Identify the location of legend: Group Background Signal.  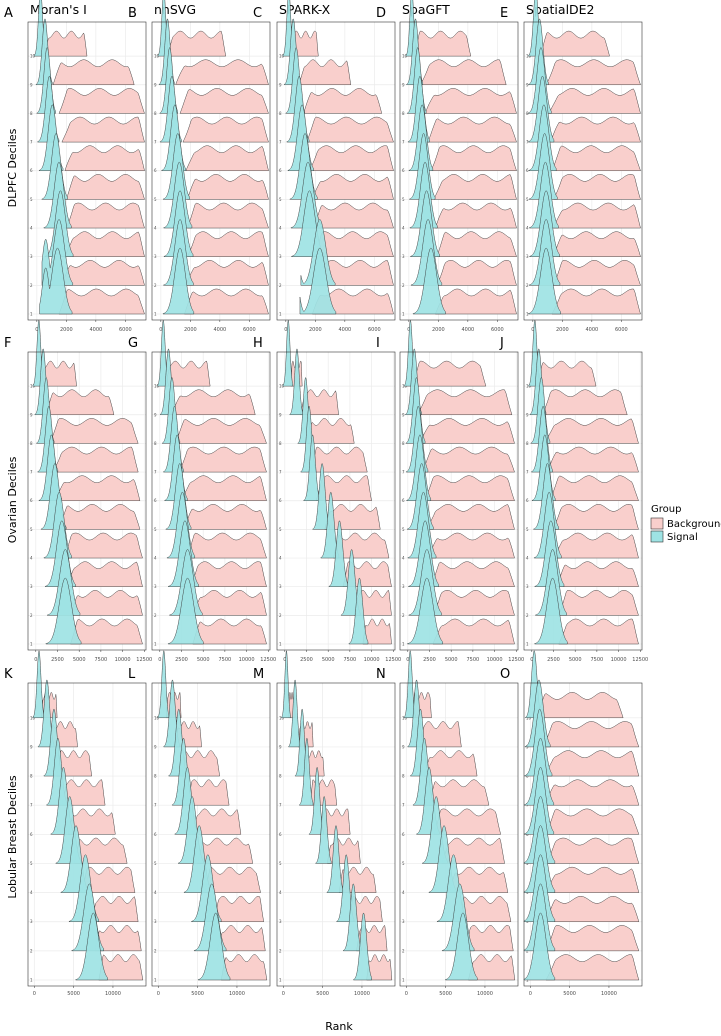
(685, 523).